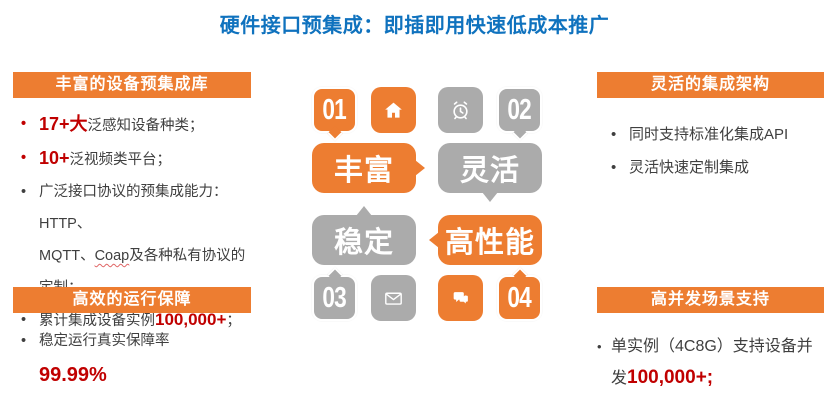 Image resolution: width=829 pixels, height=415 pixels. Describe the element at coordinates (460, 298) in the screenshot. I see `chat-icon` at that location.